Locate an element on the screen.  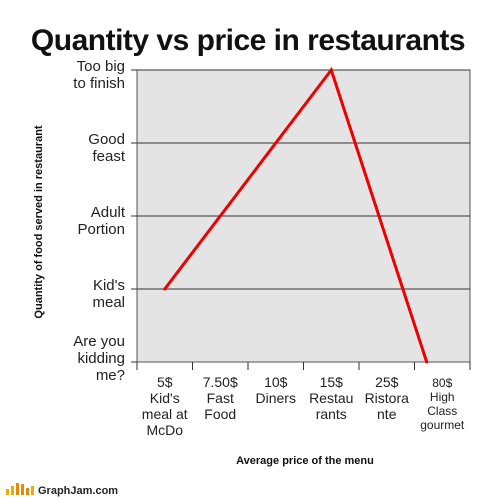
y-tick-label-line: kidding is located at coordinates (101, 358).